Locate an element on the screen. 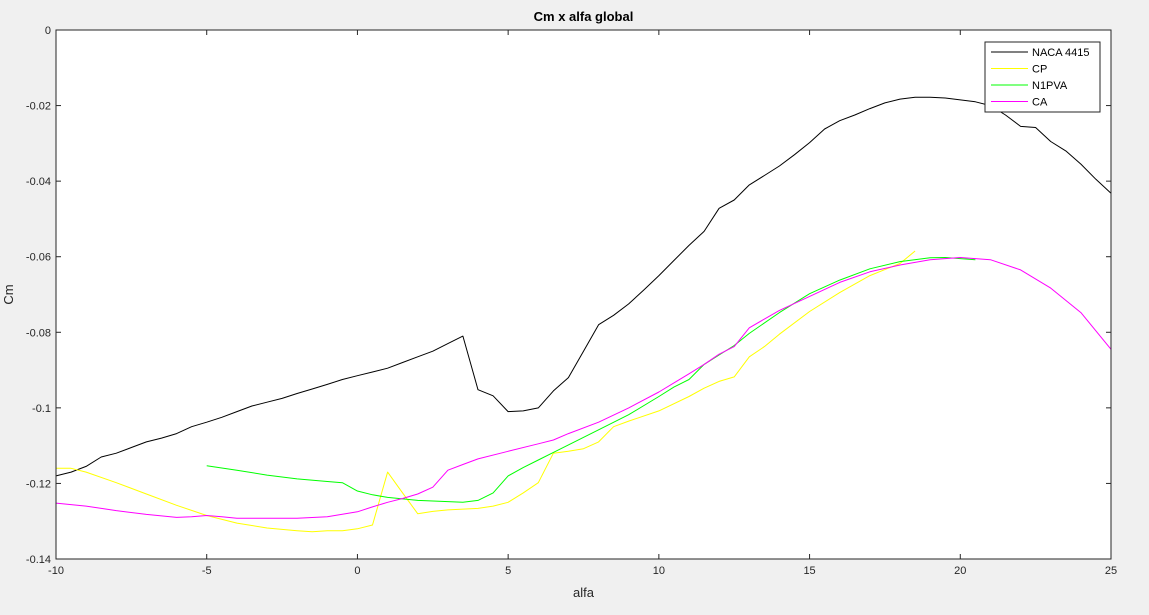 Image resolution: width=1149 pixels, height=615 pixels. legend-label: CP is located at coordinates (1039, 70).